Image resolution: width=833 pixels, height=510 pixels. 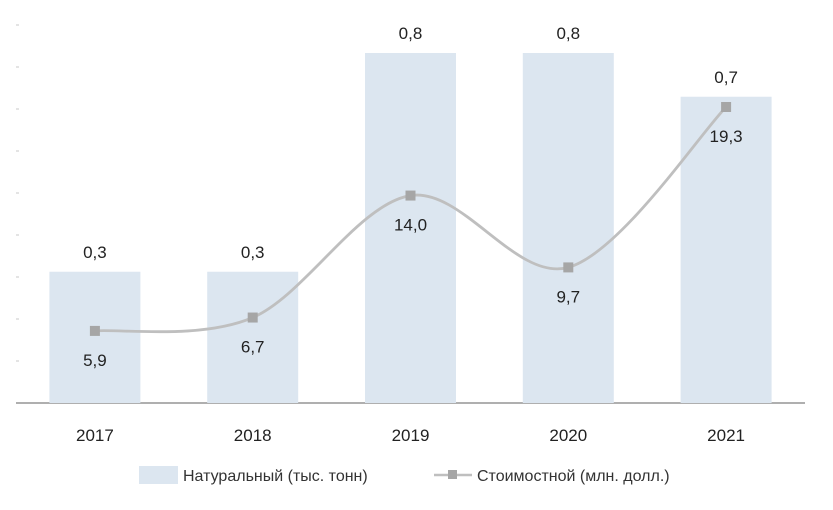 What do you see at coordinates (726, 77) in the screenshot?
I see `bar-value-label: 0,7` at bounding box center [726, 77].